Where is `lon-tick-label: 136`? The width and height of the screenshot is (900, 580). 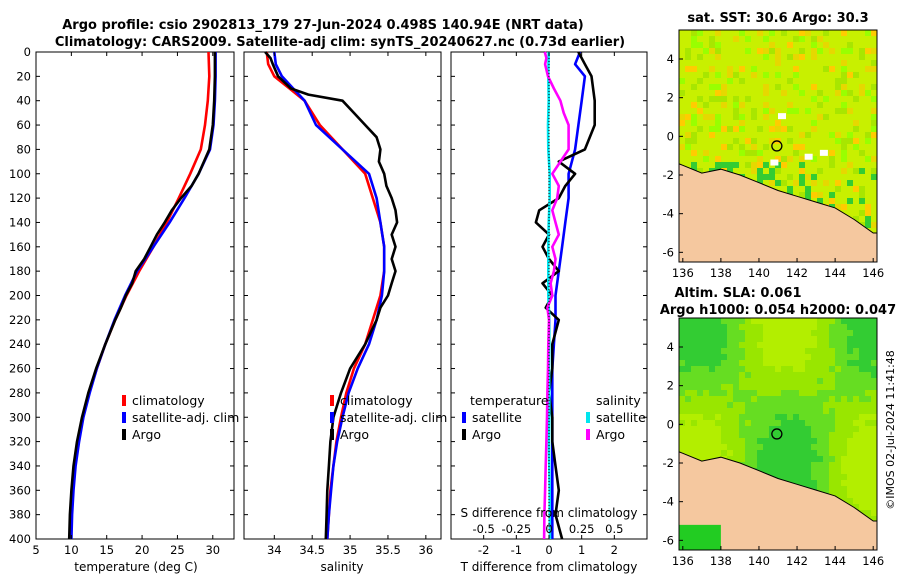 lon-tick-label: 136 is located at coordinates (683, 273).